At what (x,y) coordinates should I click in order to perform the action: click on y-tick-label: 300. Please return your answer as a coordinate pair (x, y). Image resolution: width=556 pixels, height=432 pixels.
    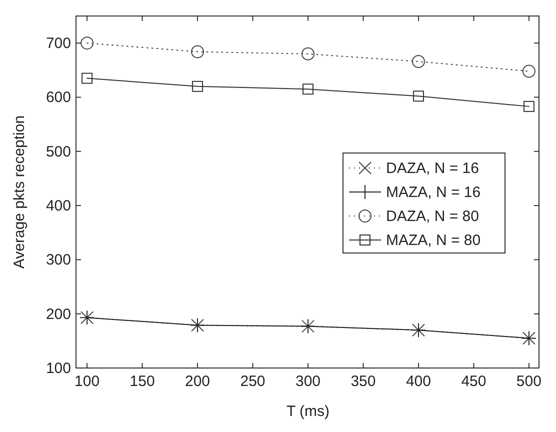
    Looking at the image, I should click on (58, 260).